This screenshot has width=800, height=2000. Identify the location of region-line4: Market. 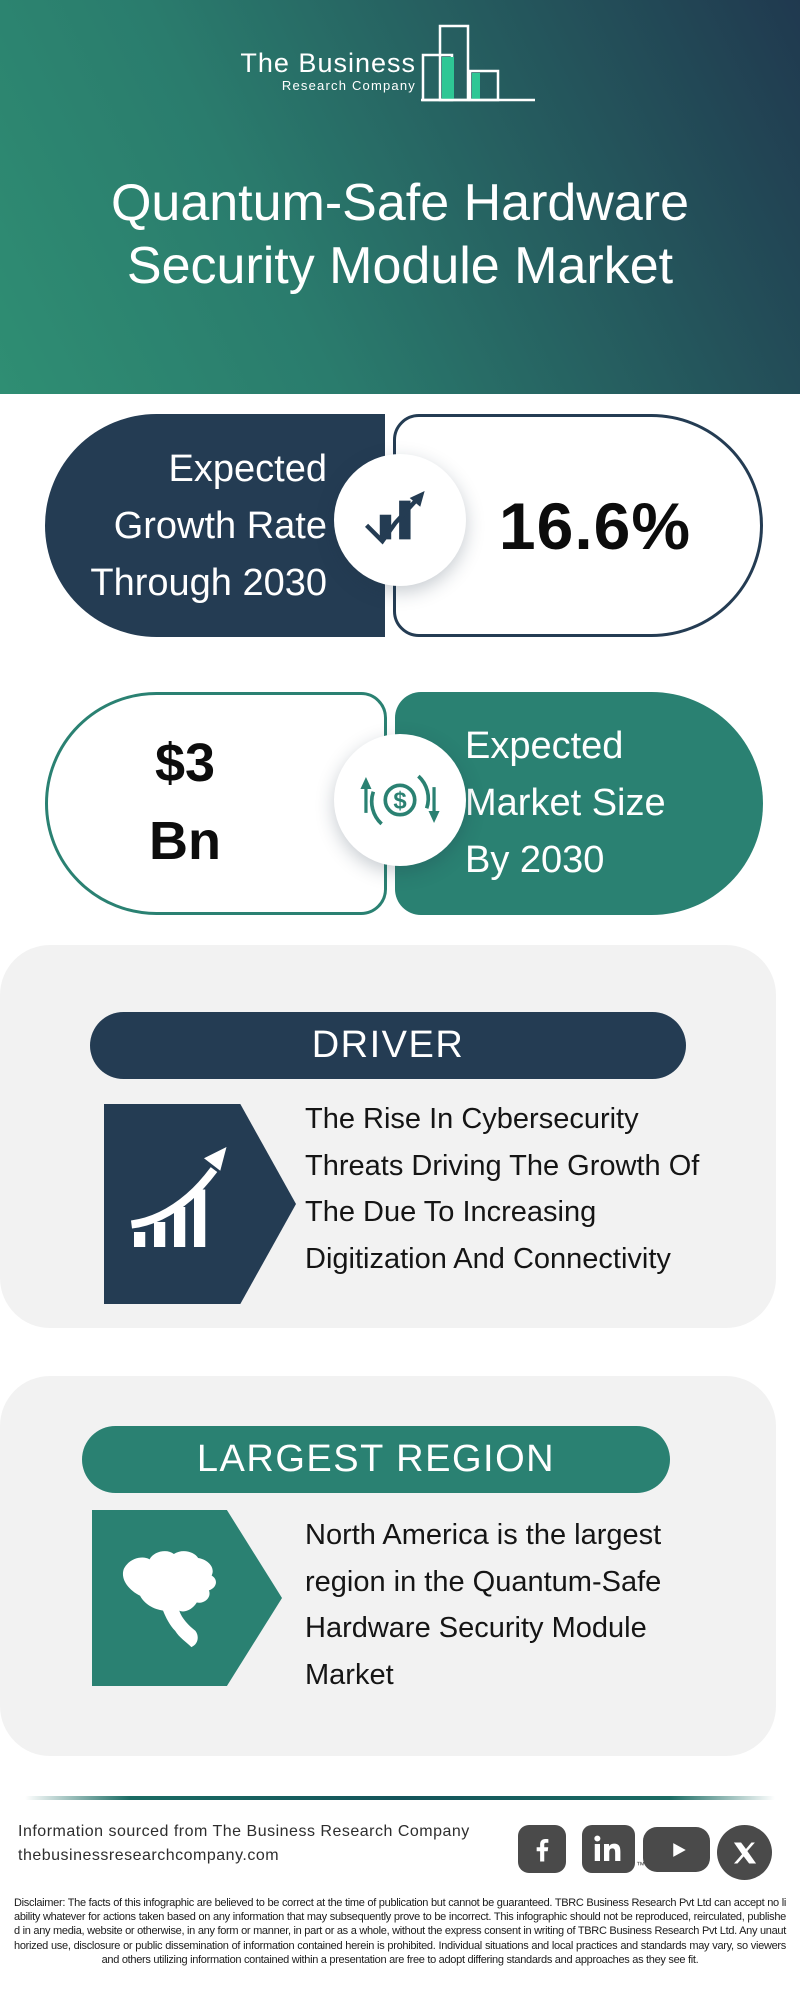
(349, 1674).